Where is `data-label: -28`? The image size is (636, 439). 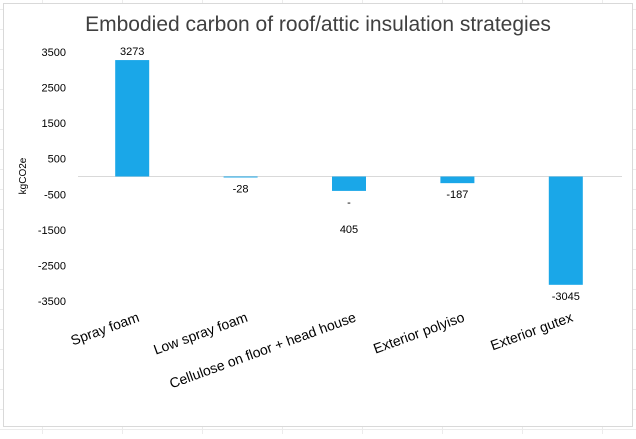 data-label: -28 is located at coordinates (241, 189).